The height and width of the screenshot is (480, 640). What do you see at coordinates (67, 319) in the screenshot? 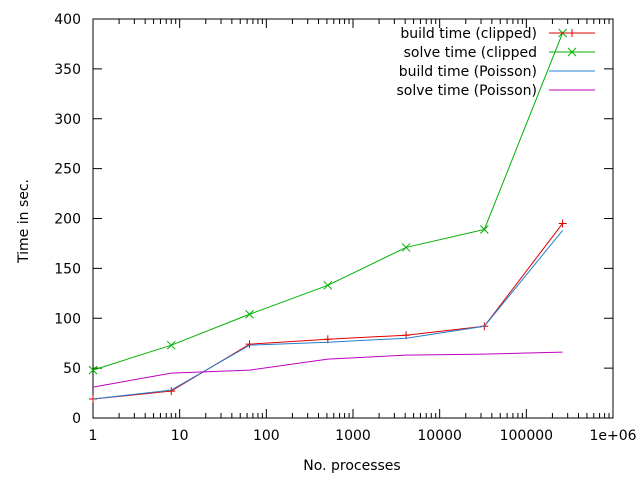
I see `y-tick-label: 100` at bounding box center [67, 319].